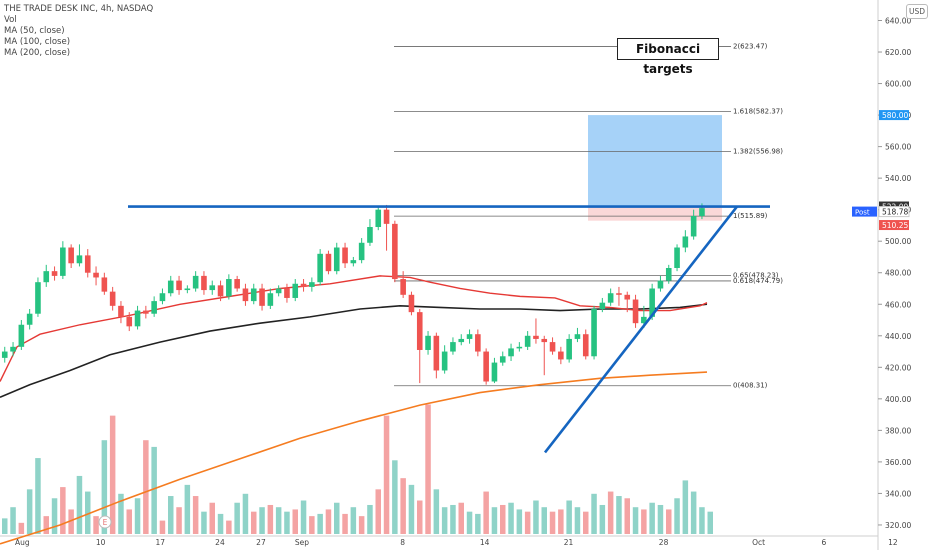  Describe the element at coordinates (402, 542) in the screenshot. I see `x-tick-label: 8` at that location.